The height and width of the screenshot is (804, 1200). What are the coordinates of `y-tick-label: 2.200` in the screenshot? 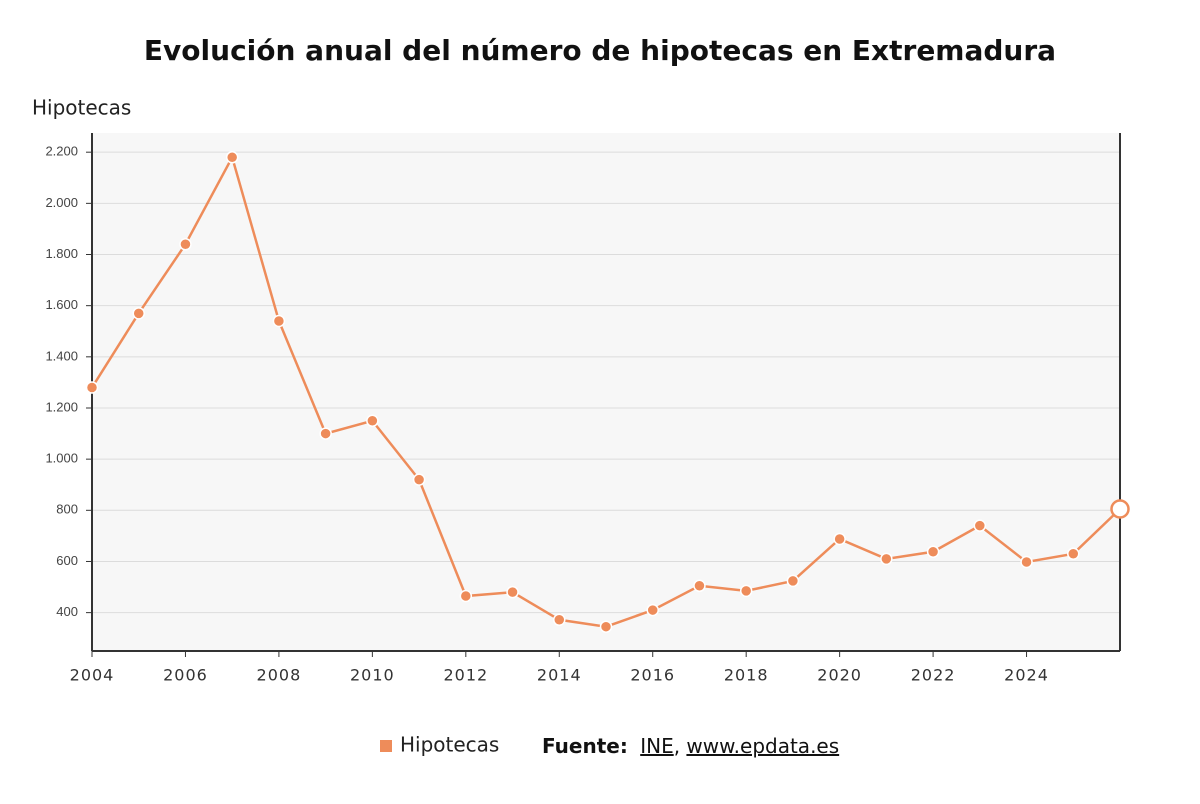 It's located at (61, 151).